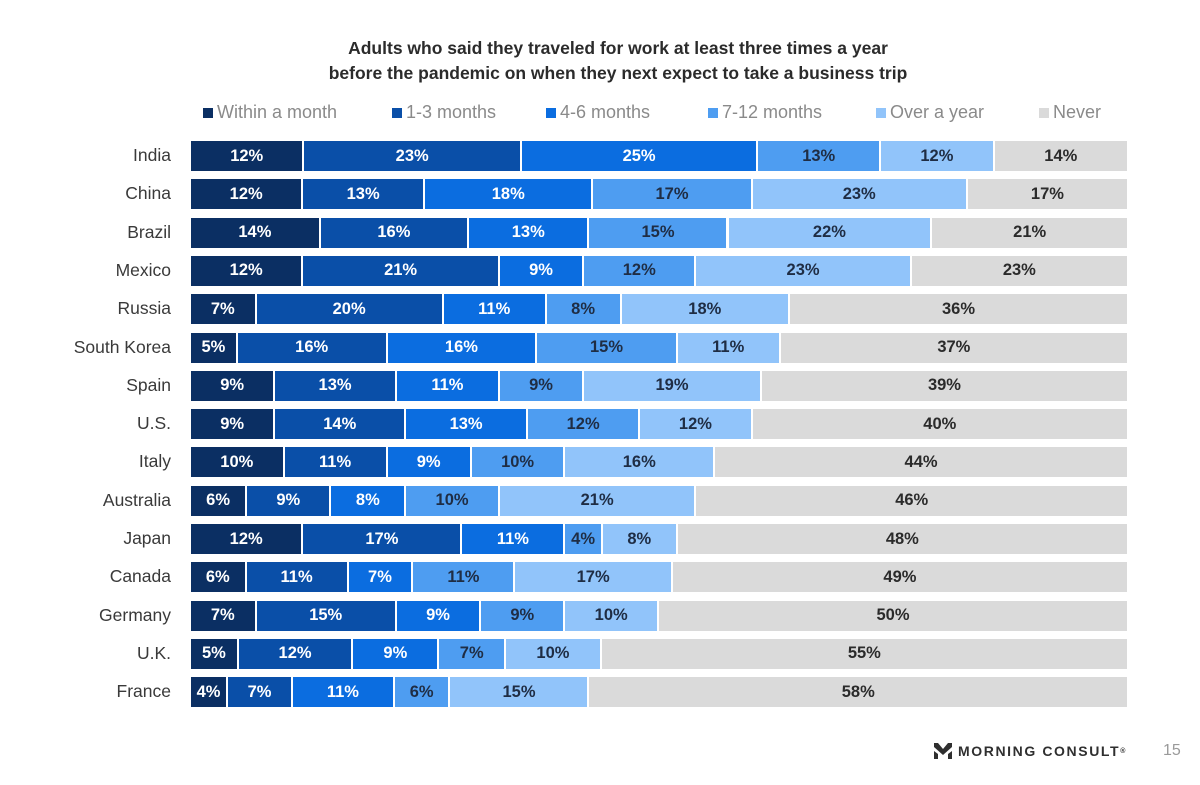  What do you see at coordinates (152, 155) in the screenshot?
I see `category-label: India` at bounding box center [152, 155].